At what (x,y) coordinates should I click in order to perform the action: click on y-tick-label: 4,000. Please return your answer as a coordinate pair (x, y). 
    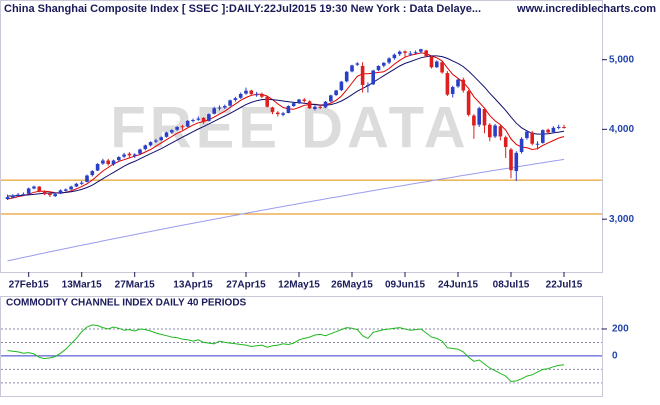
    Looking at the image, I should click on (621, 129).